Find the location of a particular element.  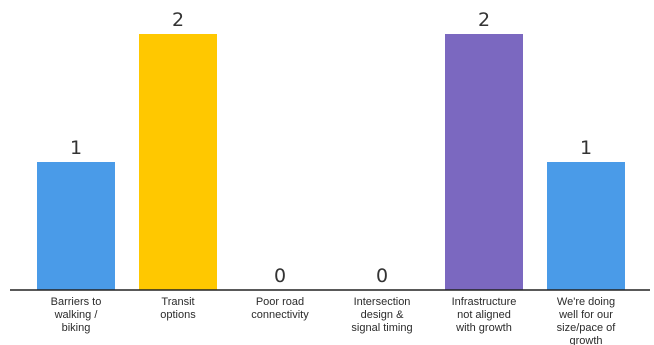

category-label-0: Barriers to walking / biking is located at coordinates (76, 315).